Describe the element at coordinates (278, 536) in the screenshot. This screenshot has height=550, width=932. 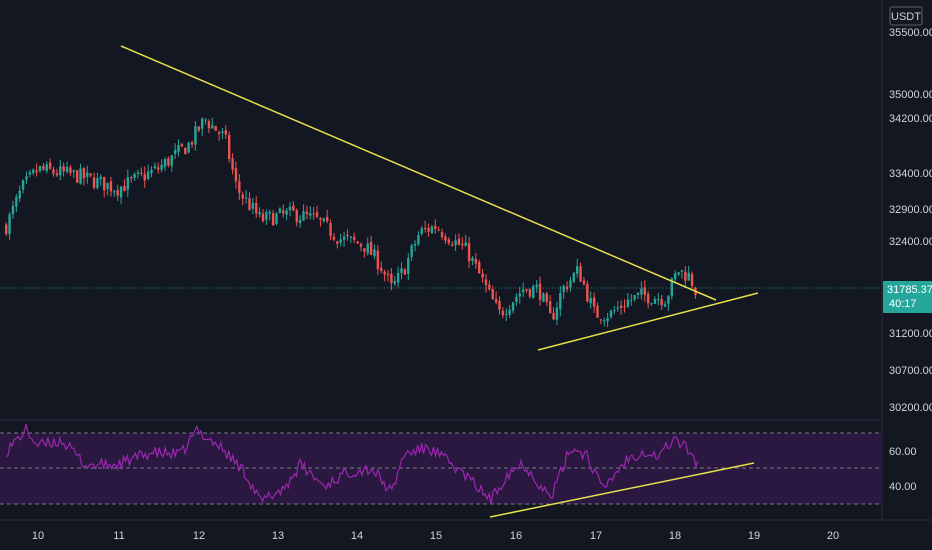
I see `time-tick-13: 13` at that location.